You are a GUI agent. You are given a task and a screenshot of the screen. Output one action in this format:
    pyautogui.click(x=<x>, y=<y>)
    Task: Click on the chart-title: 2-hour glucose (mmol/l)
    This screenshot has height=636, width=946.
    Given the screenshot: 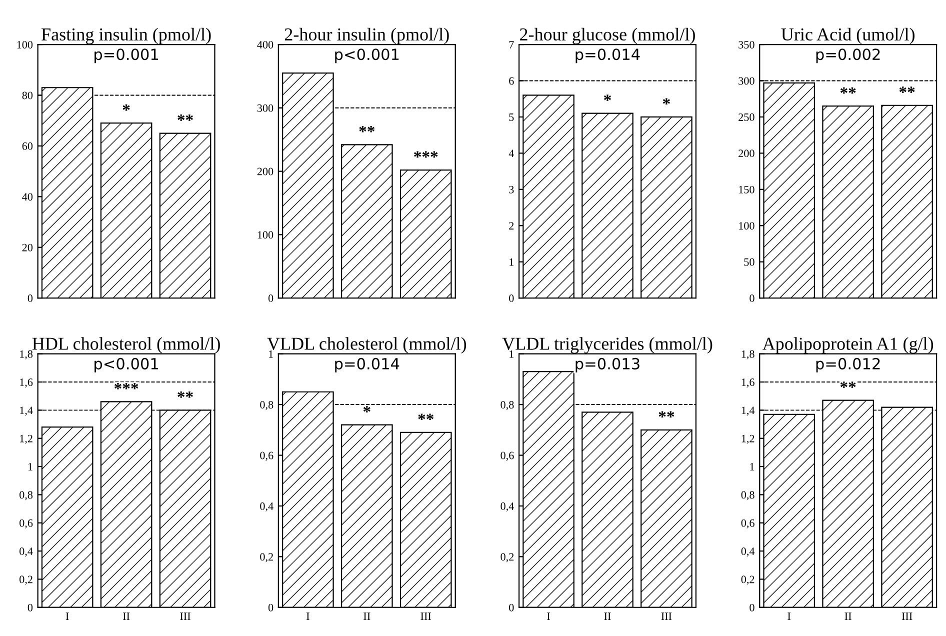 What is the action you would take?
    pyautogui.click(x=607, y=36)
    